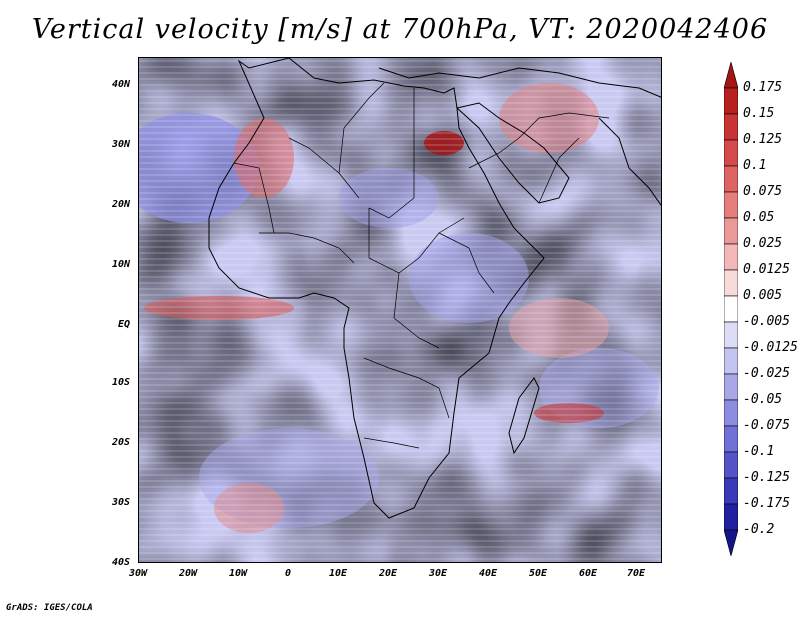 The width and height of the screenshot is (800, 618). What do you see at coordinates (512, 153) in the screenshot?
I see `arabia-coastline` at bounding box center [512, 153].